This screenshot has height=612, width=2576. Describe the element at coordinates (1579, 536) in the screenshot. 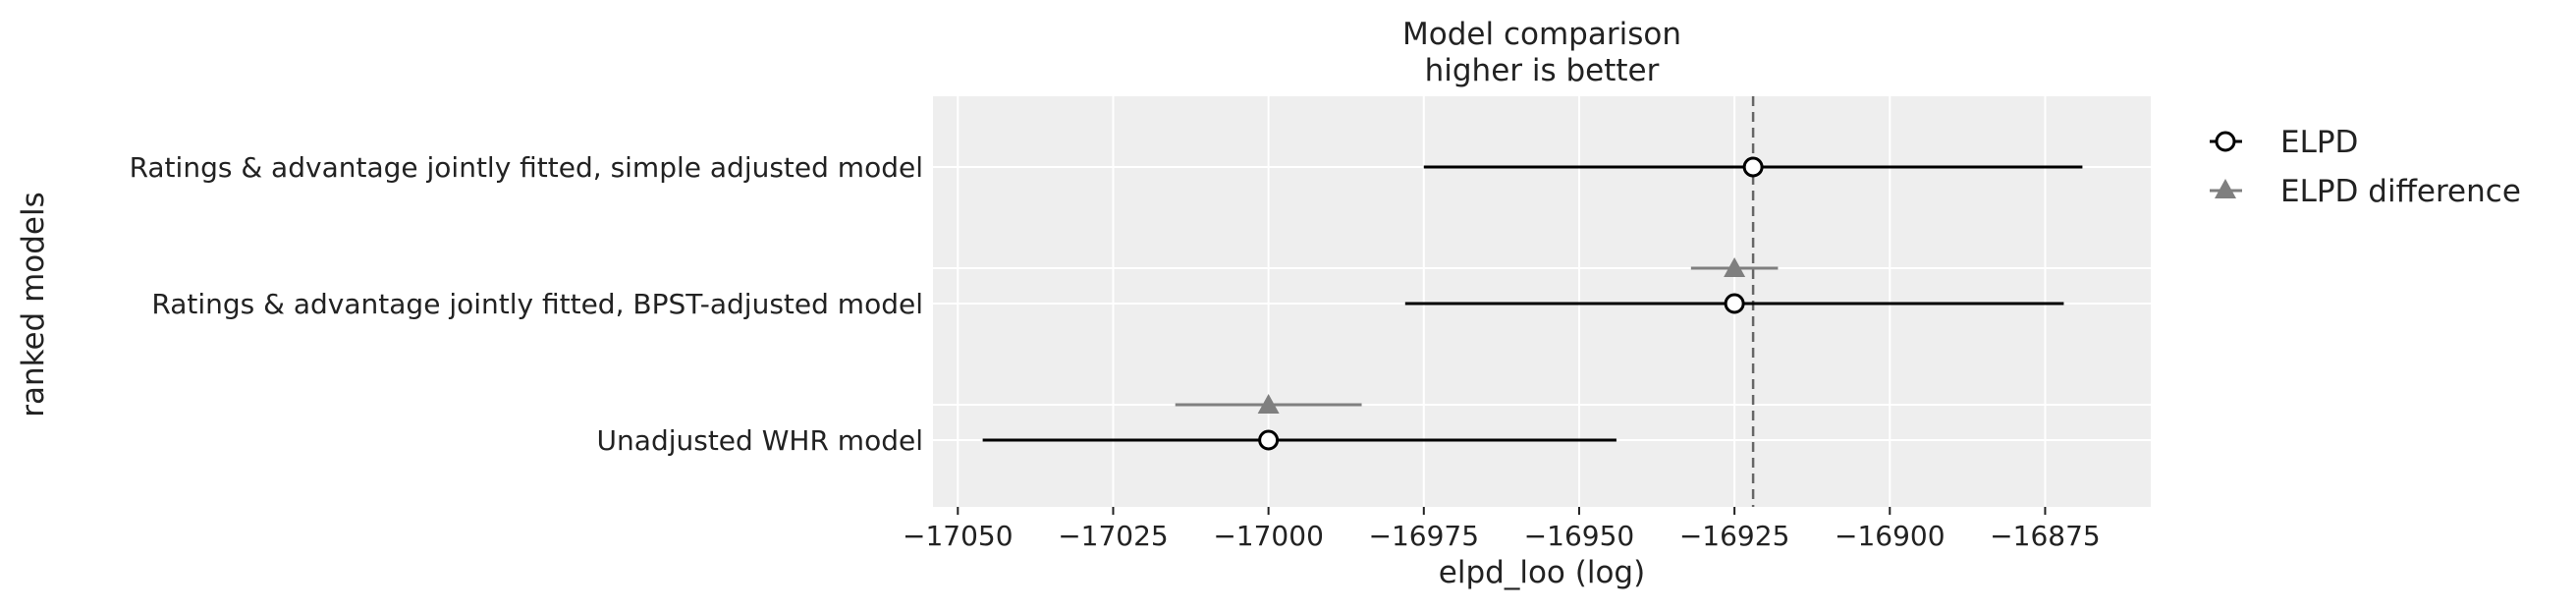

I see `x-tick-label: −16950` at that location.